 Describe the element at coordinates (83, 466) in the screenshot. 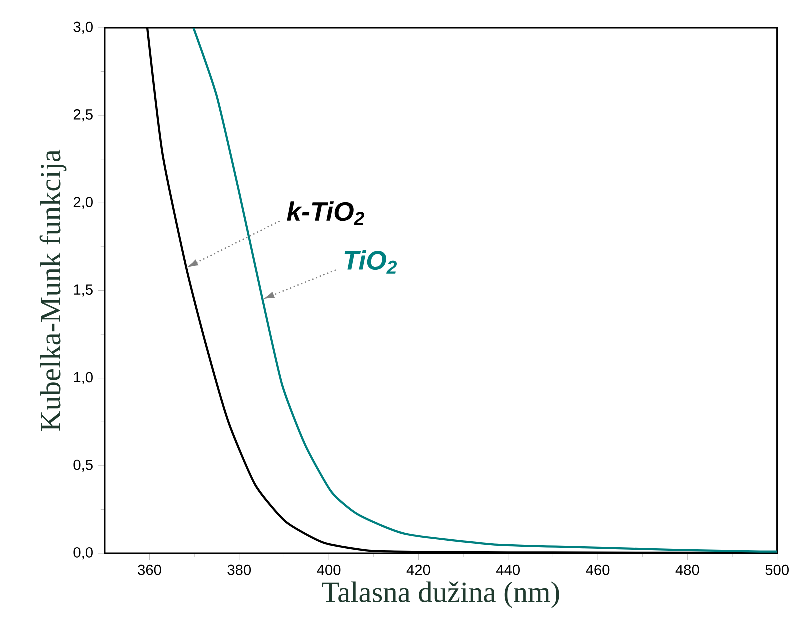

I see `y-tick-label: 0,5` at that location.